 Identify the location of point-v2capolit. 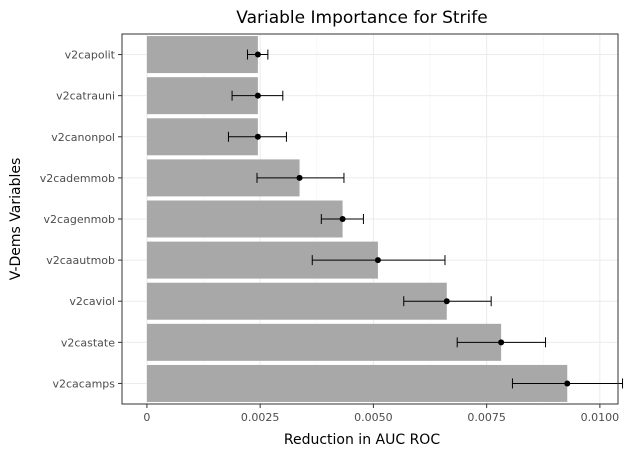
(257, 54).